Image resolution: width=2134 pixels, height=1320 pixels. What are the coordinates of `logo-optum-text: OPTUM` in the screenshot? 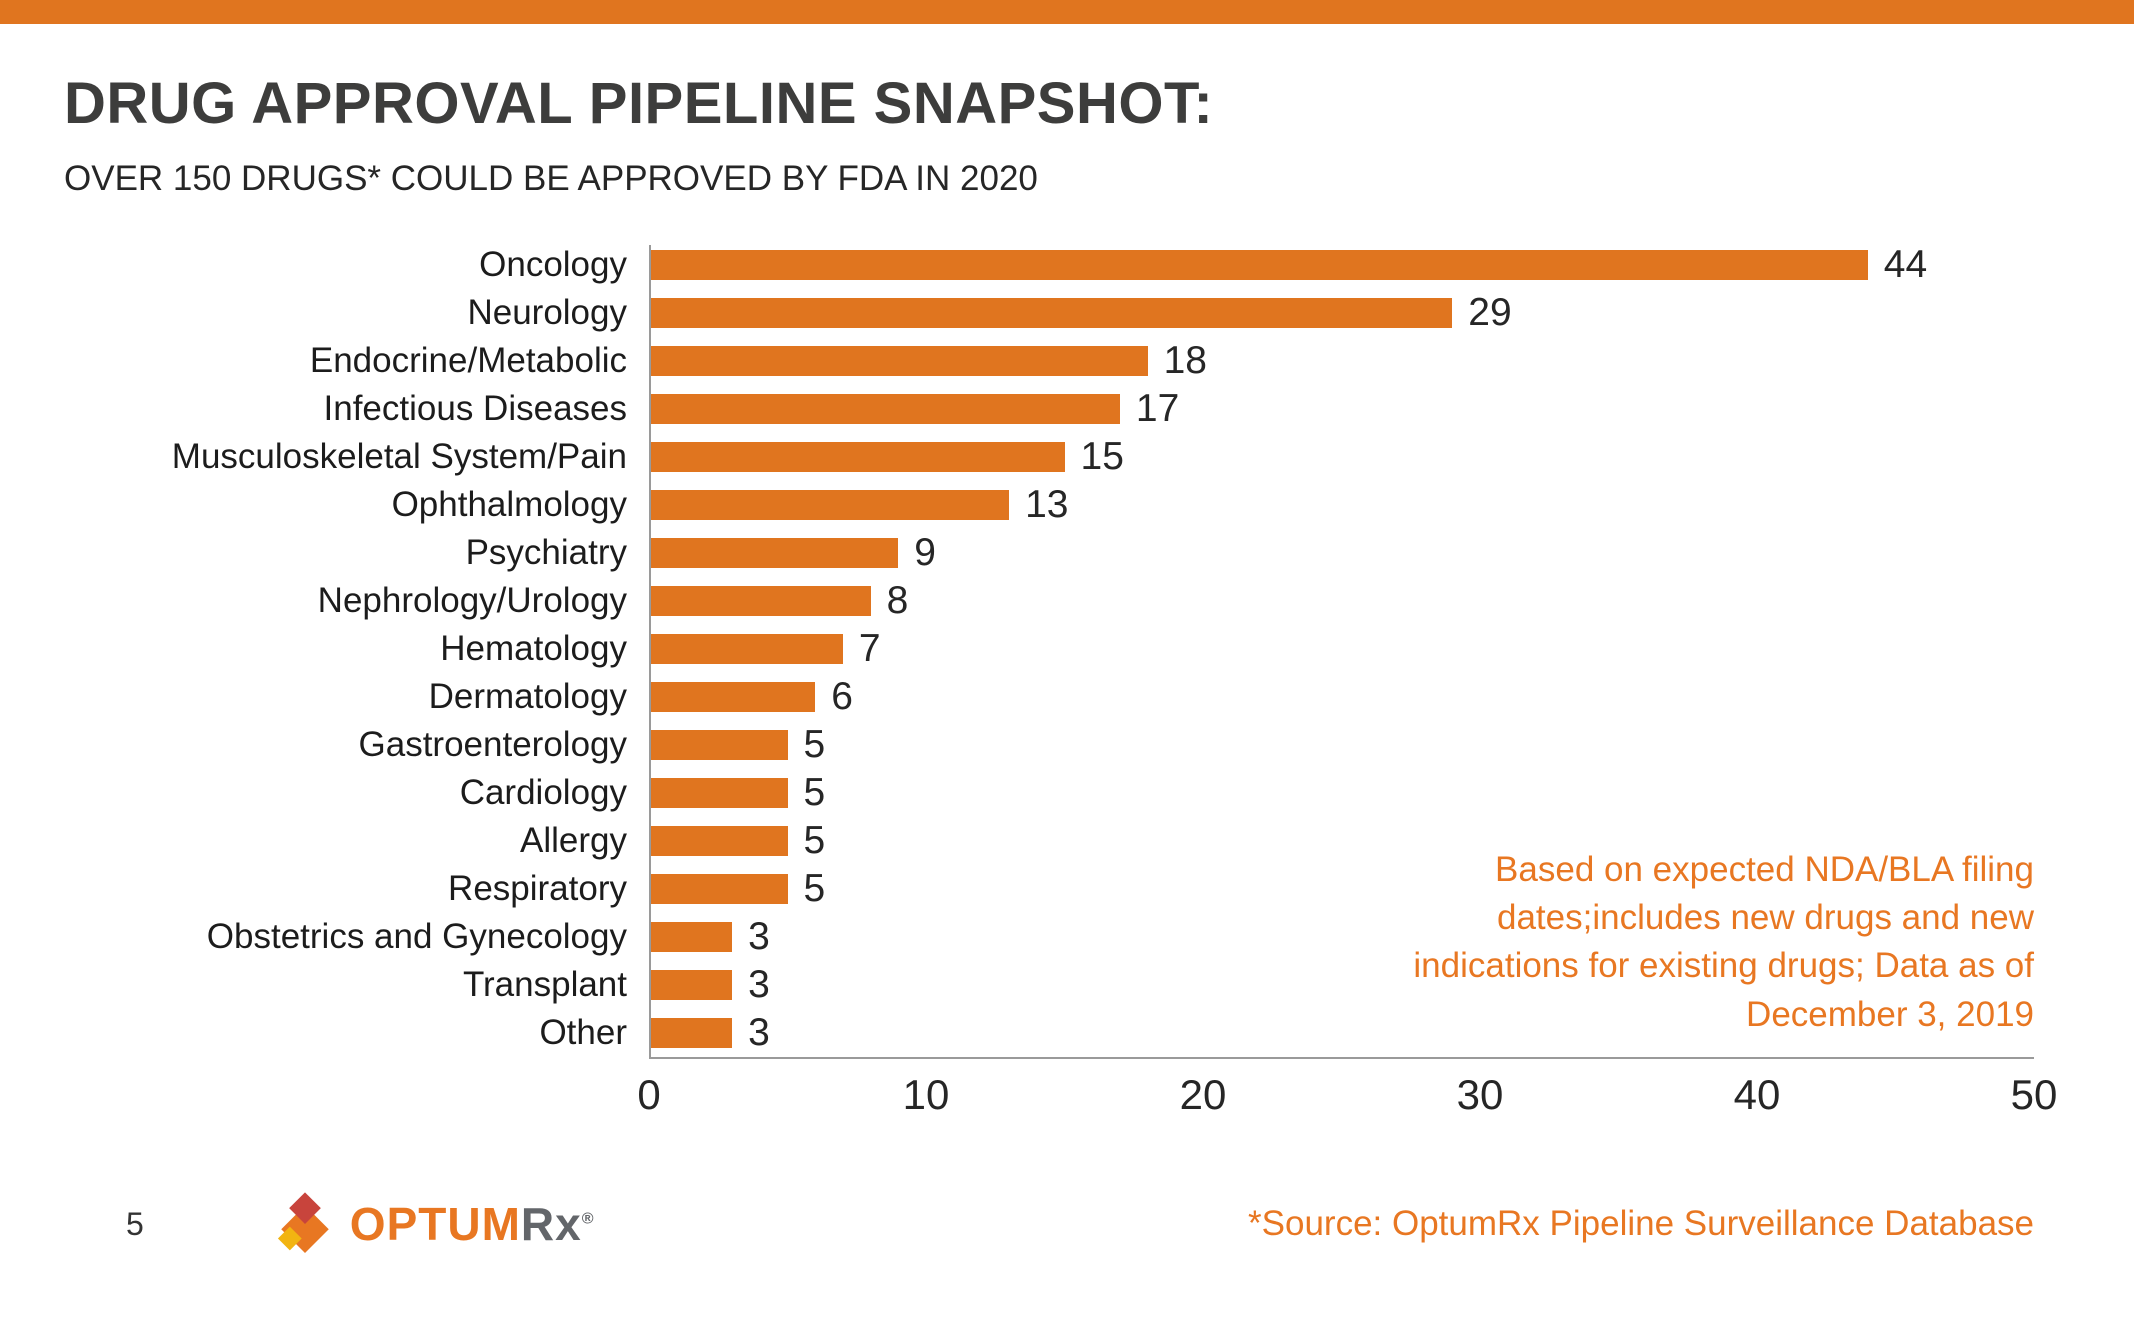 It's located at (435, 1224).